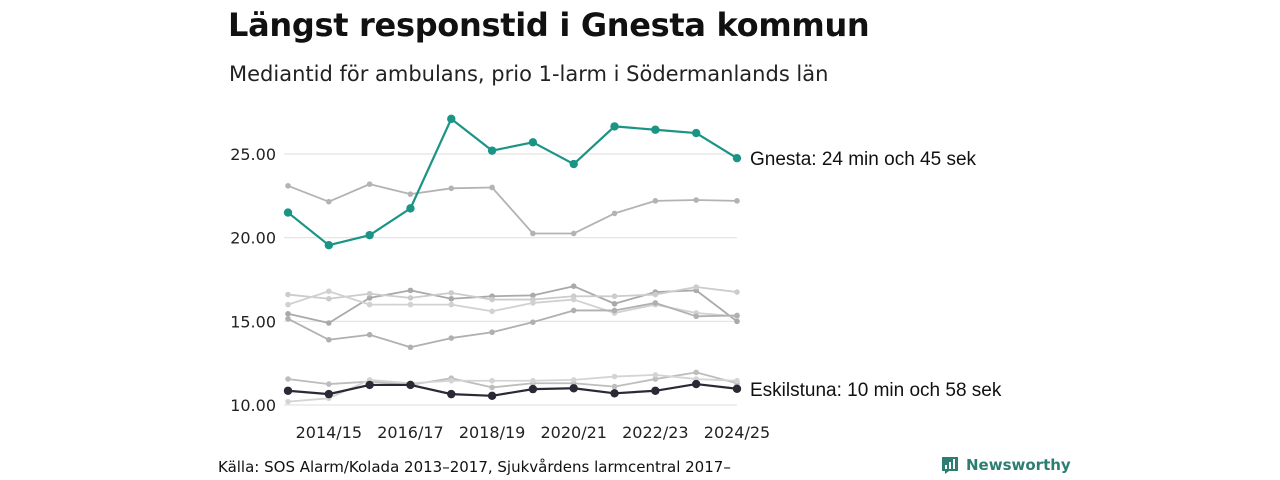 The image size is (1280, 480). I want to click on series-eskilstuna, so click(512, 389).